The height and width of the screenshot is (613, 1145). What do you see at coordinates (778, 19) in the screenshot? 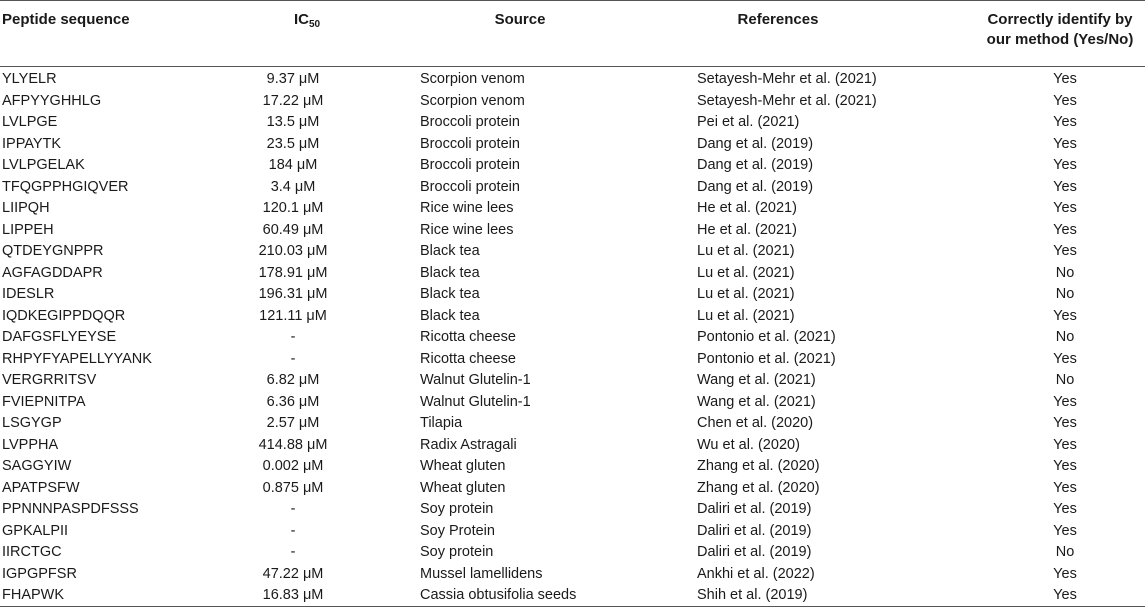
I see `header-references: References` at bounding box center [778, 19].